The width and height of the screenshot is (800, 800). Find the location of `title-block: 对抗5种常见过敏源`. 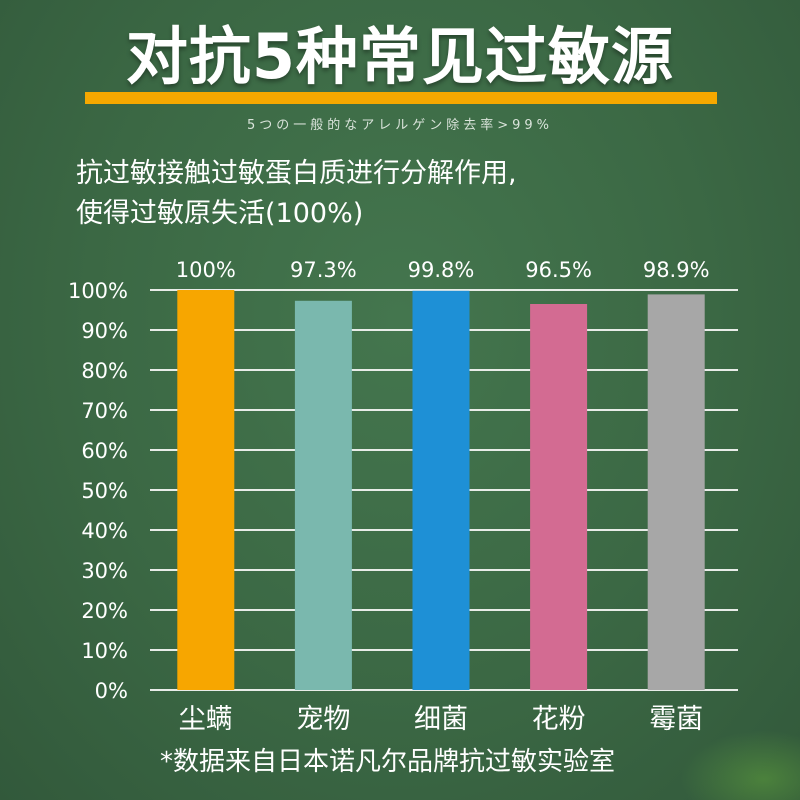

title-block: 对抗5种常见过敏源 is located at coordinates (400, 59).